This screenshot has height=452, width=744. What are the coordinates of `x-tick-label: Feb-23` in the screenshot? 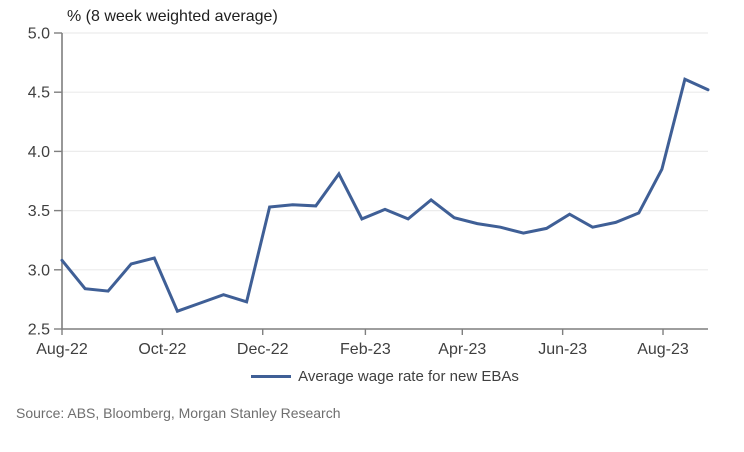 It's located at (365, 349).